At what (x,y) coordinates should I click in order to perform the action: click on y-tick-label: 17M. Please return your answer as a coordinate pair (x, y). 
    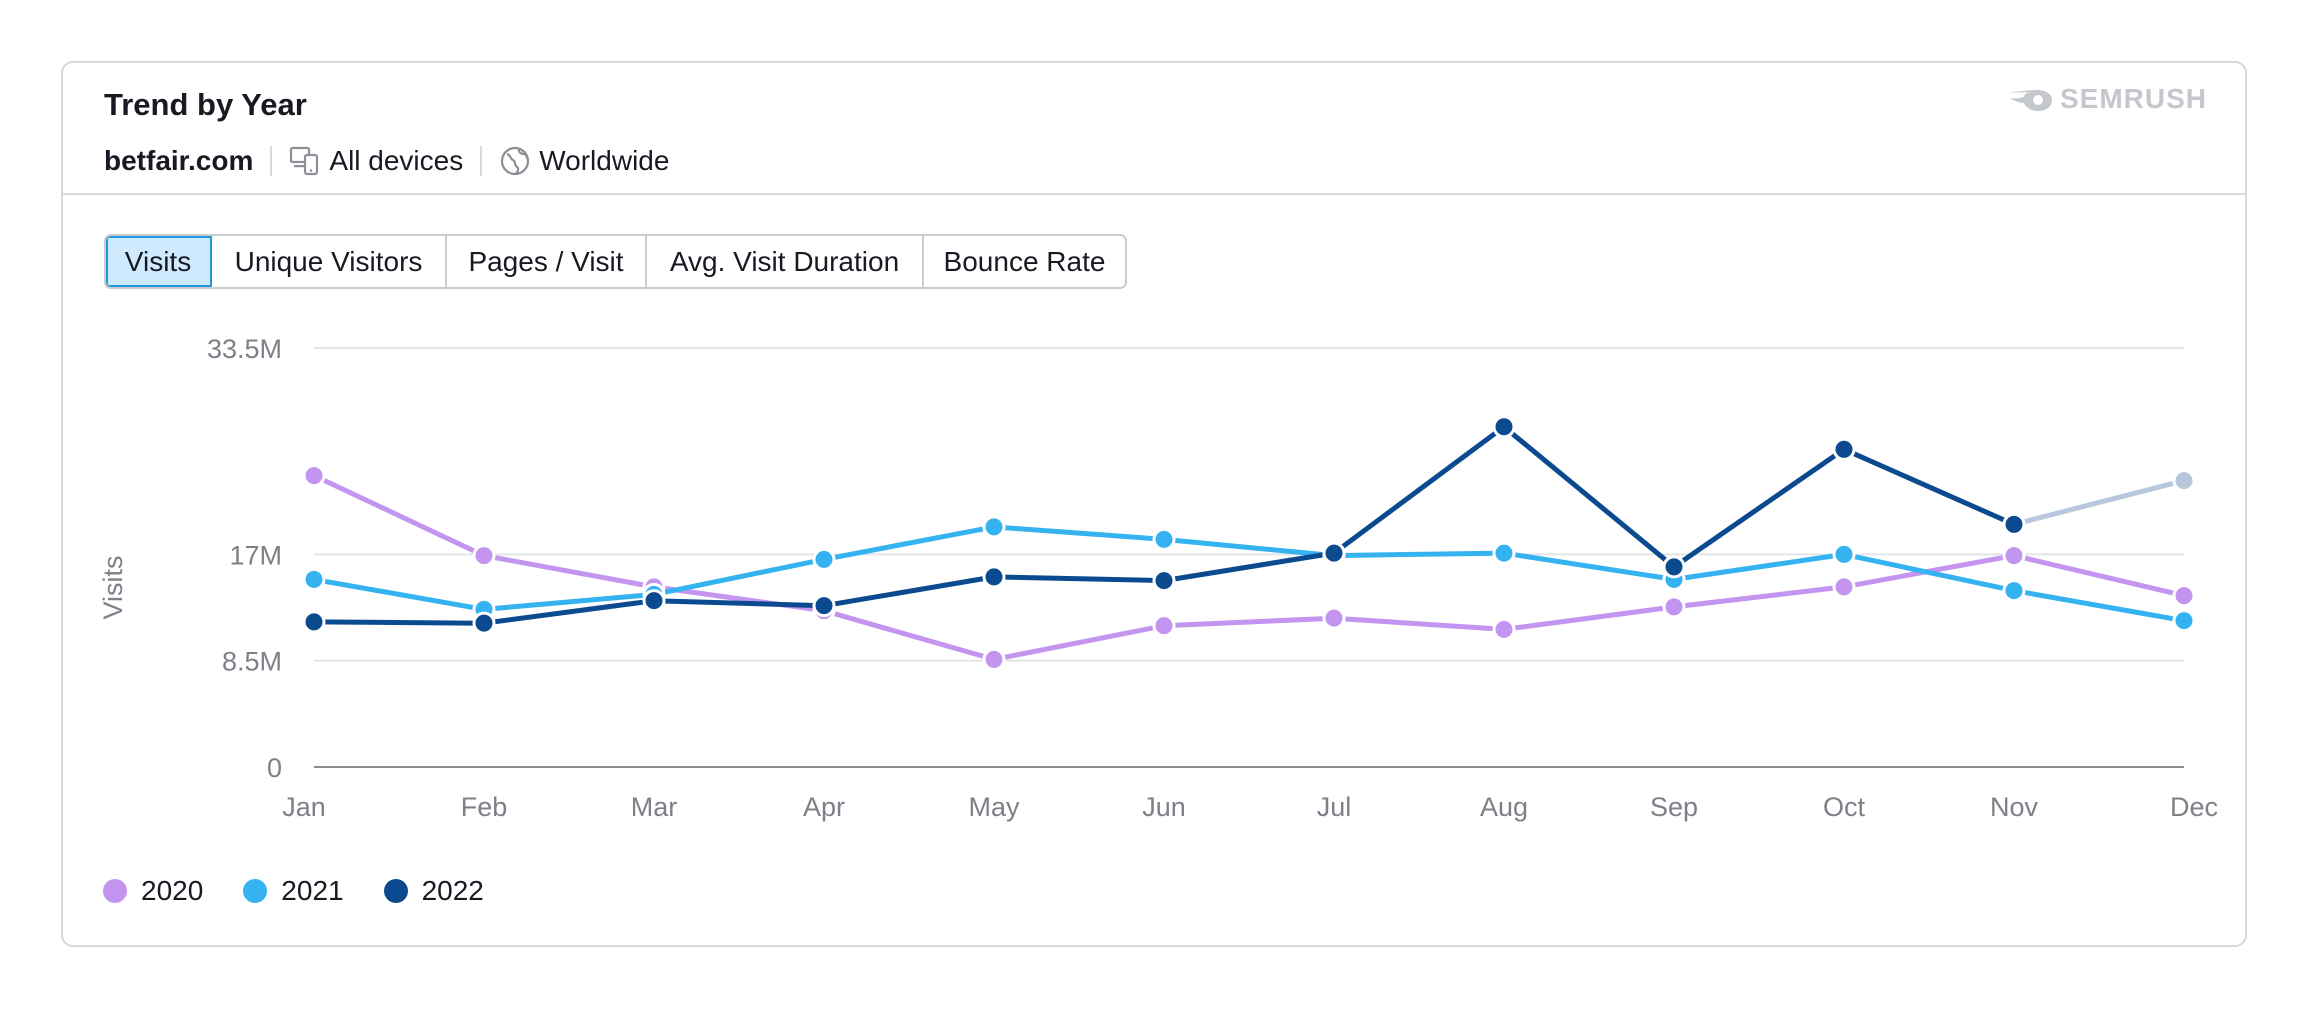
    Looking at the image, I should click on (255, 555).